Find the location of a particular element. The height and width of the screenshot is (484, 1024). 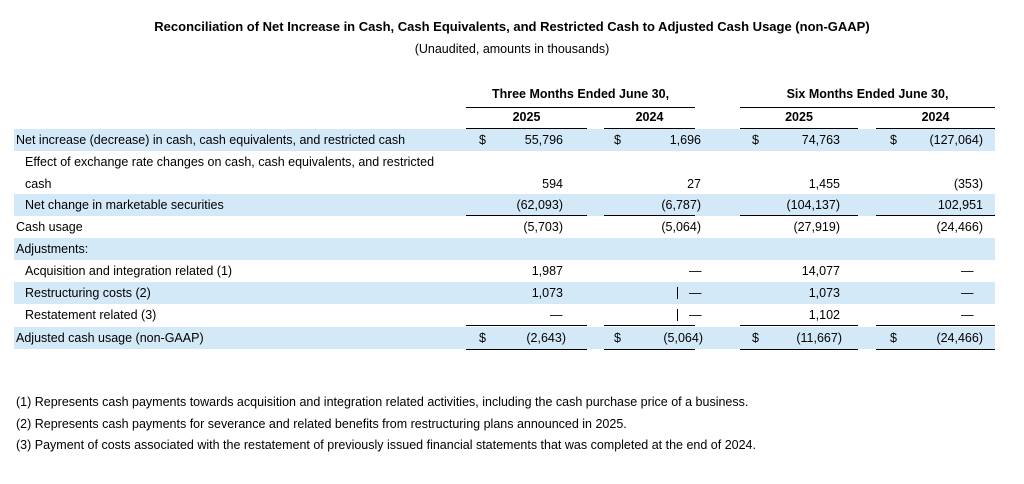

row-label: Restatement related (3) is located at coordinates (91, 315).